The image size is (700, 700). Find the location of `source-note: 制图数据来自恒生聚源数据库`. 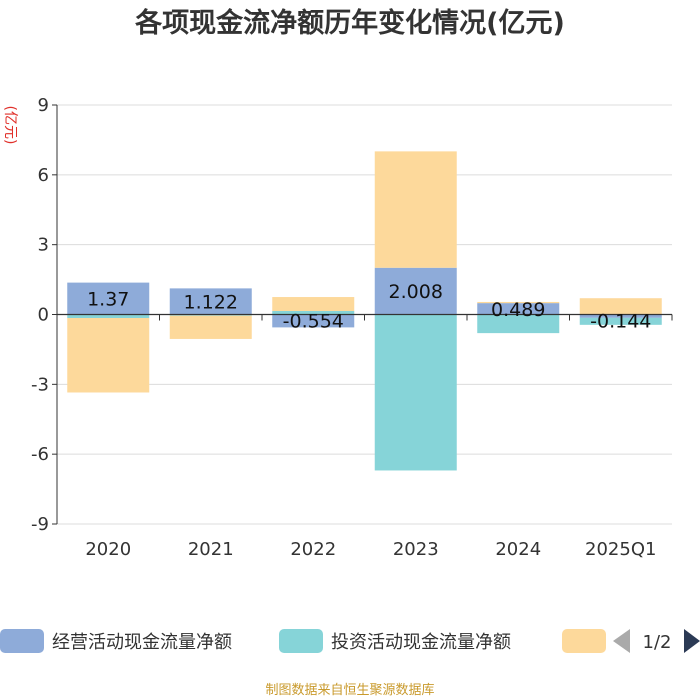

source-note: 制图数据来自恒生聚源数据库 is located at coordinates (349, 690).